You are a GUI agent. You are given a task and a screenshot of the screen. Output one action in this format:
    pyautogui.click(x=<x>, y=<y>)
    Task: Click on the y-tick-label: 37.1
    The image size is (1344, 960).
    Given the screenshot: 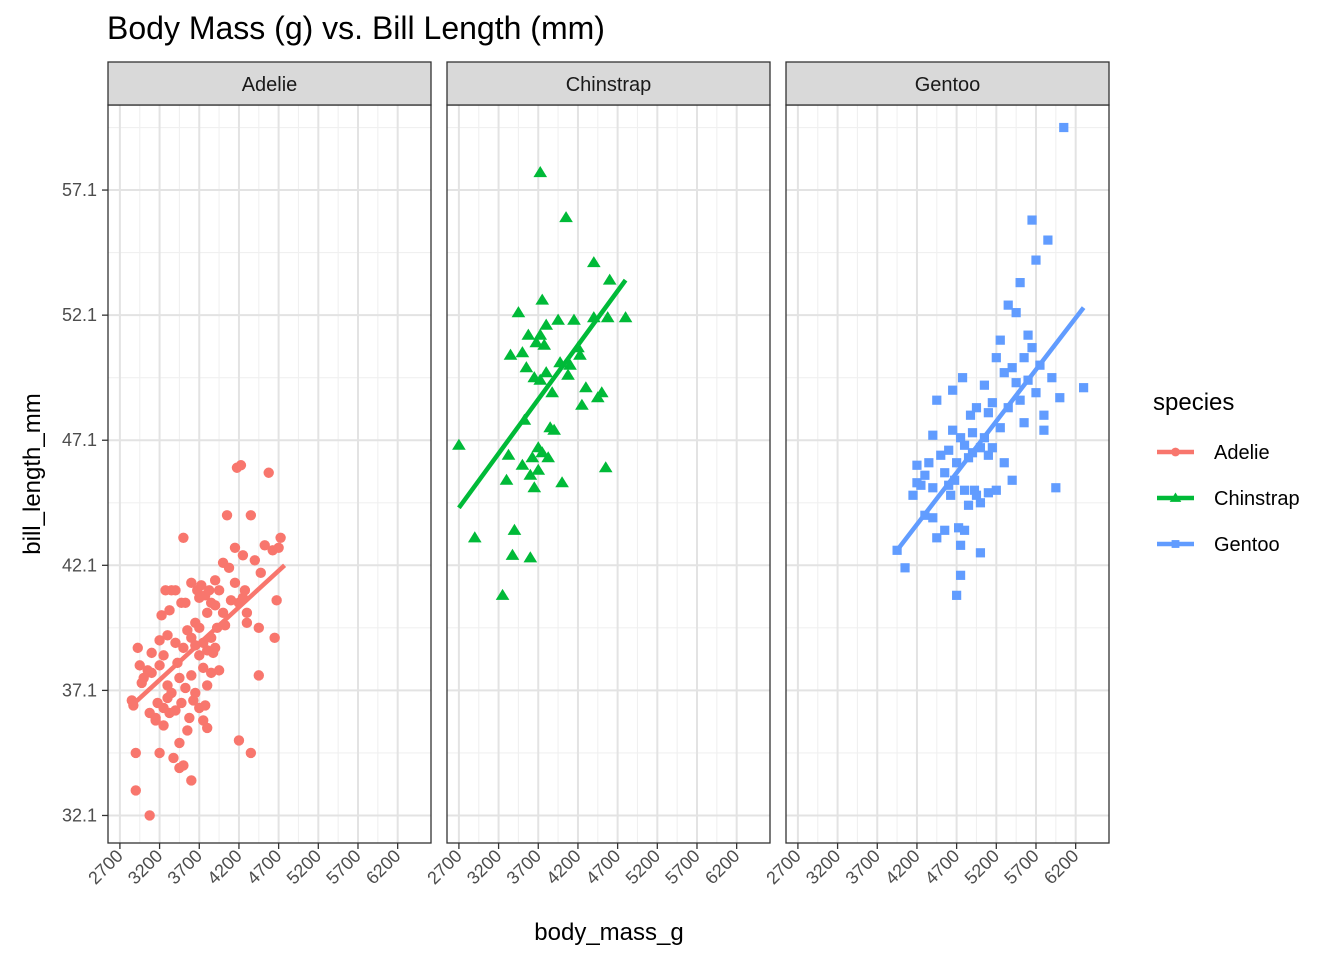 What is the action you would take?
    pyautogui.click(x=79, y=690)
    